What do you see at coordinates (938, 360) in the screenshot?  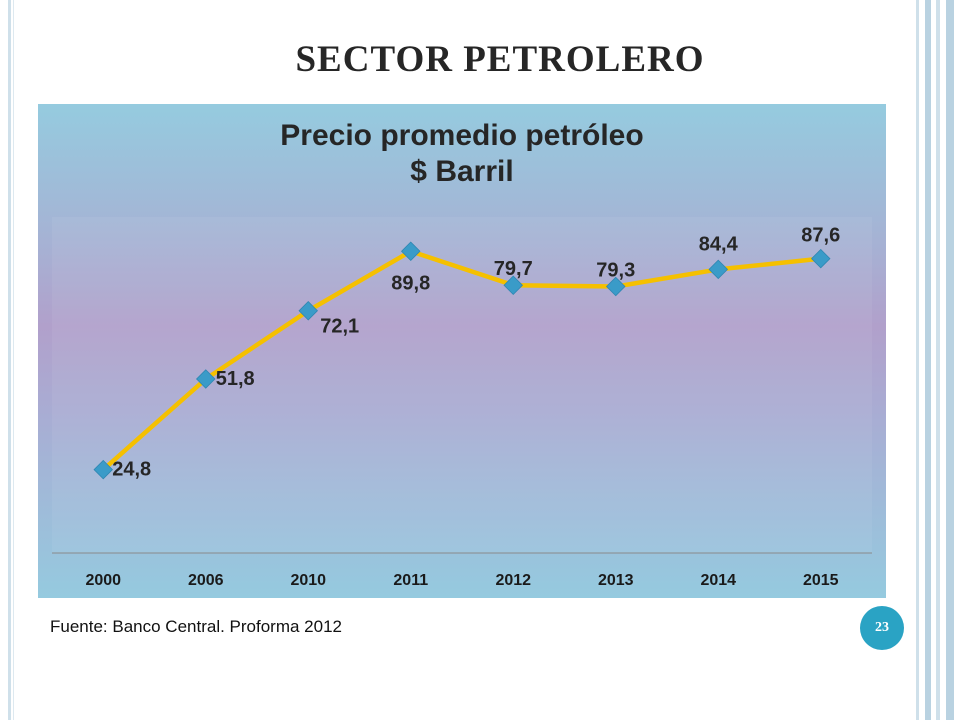 I see `right-decorative-band` at bounding box center [938, 360].